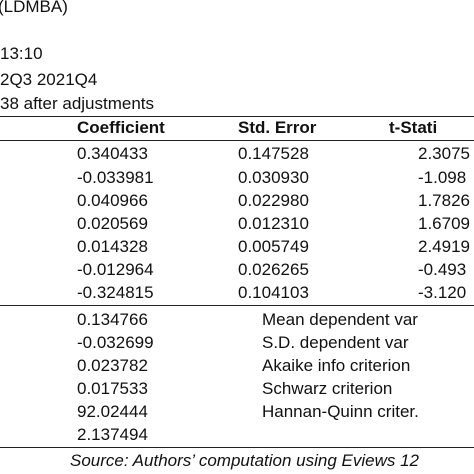 The width and height of the screenshot is (474, 474). Describe the element at coordinates (340, 319) in the screenshot. I see `statistic-label: Mean dependent var` at that location.